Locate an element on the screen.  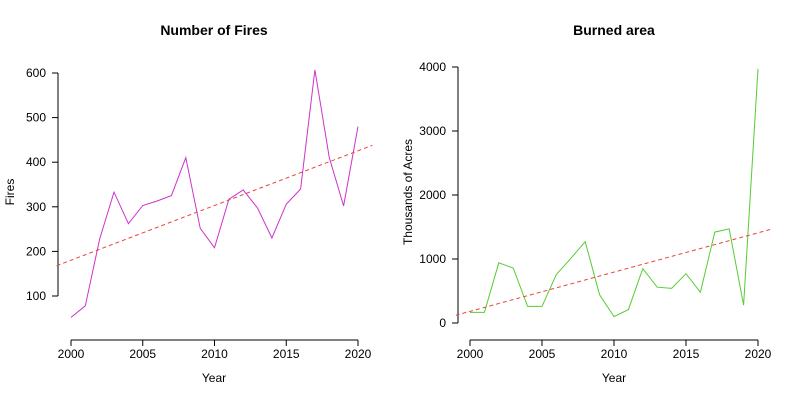
burned-area-x-axis-label: Year is located at coordinates (614, 378).